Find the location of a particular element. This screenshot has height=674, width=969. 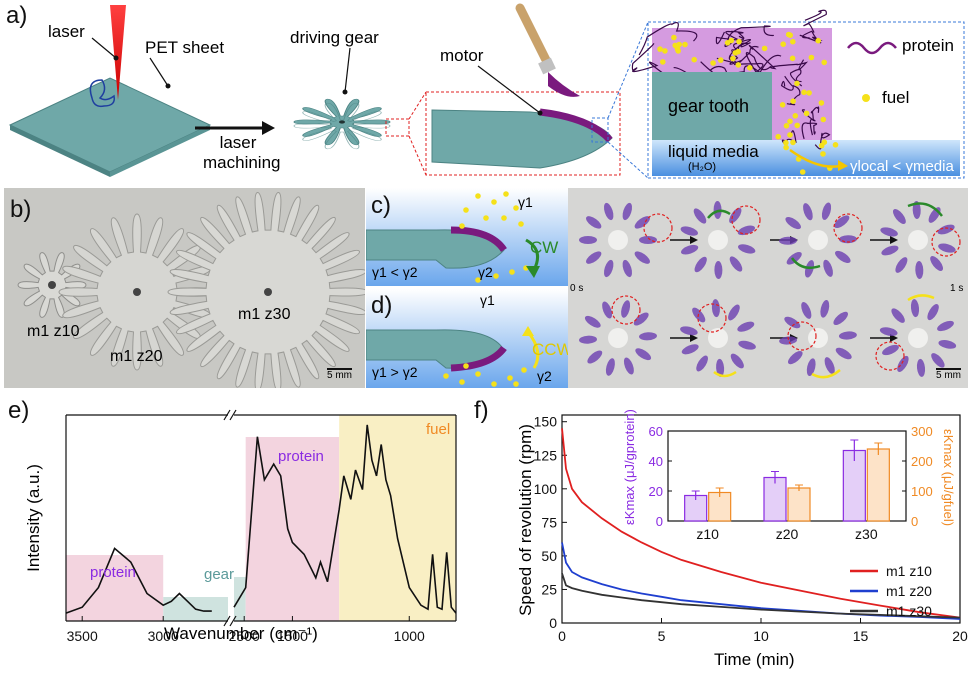

inset-right-tick-label: 300 is located at coordinates (922, 431).